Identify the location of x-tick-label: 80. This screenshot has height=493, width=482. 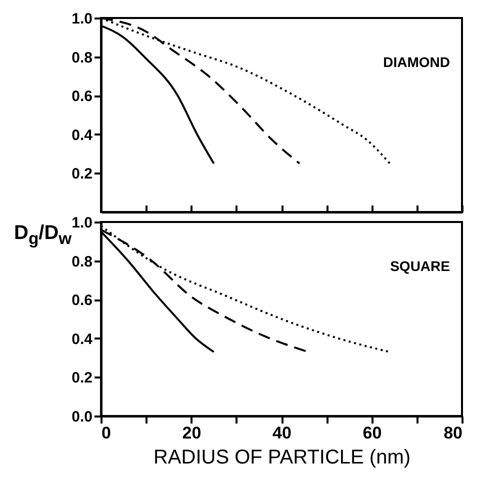
(453, 433).